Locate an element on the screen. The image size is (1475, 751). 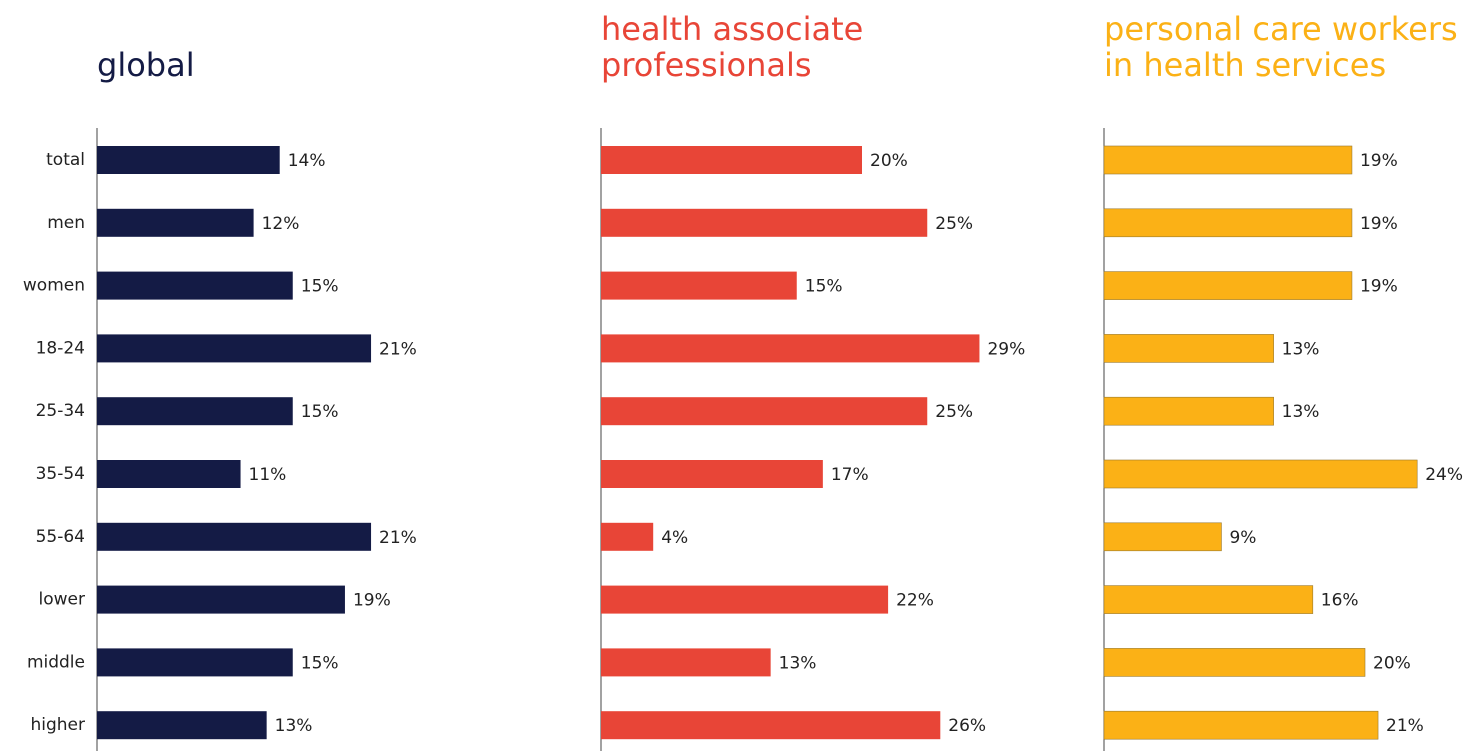
value-label: 29% is located at coordinates (1006, 349).